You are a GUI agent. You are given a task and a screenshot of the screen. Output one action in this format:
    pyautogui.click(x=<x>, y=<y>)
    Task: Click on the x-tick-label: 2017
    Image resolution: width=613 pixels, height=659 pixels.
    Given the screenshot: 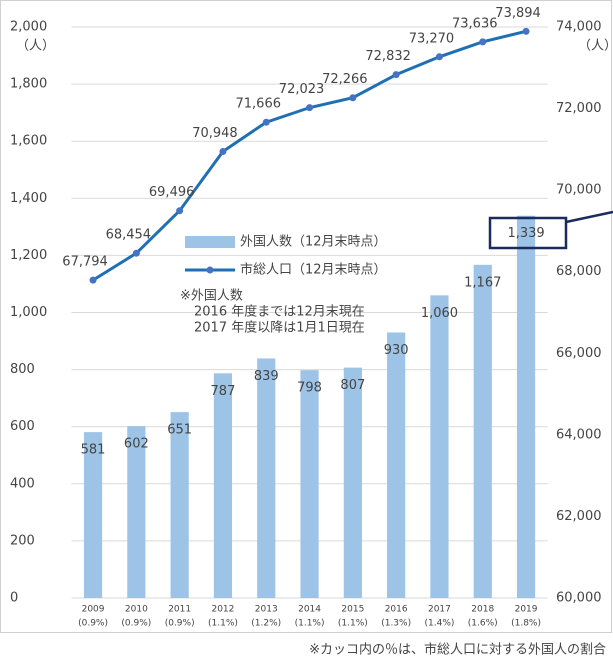 What is the action you would take?
    pyautogui.click(x=439, y=610)
    